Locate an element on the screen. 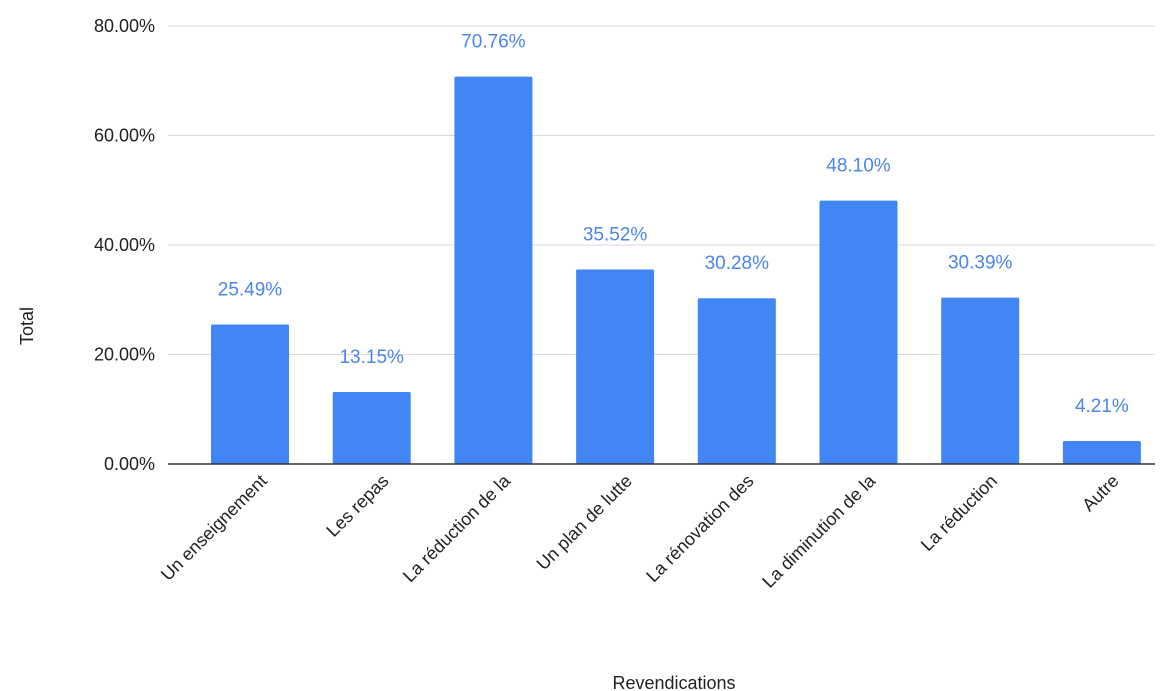 Image resolution: width=1171 pixels, height=691 pixels. data-label: 25.49% is located at coordinates (250, 289).